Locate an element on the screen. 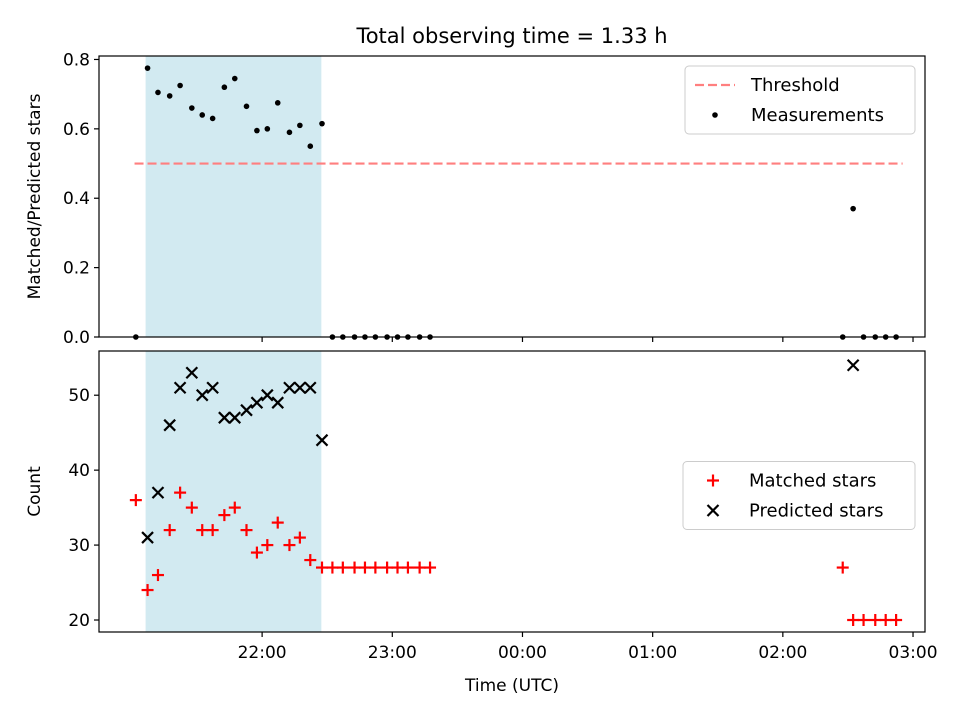 This screenshot has height=720, width=960. chart-title: Total observing time = 1.33 h is located at coordinates (511, 36).